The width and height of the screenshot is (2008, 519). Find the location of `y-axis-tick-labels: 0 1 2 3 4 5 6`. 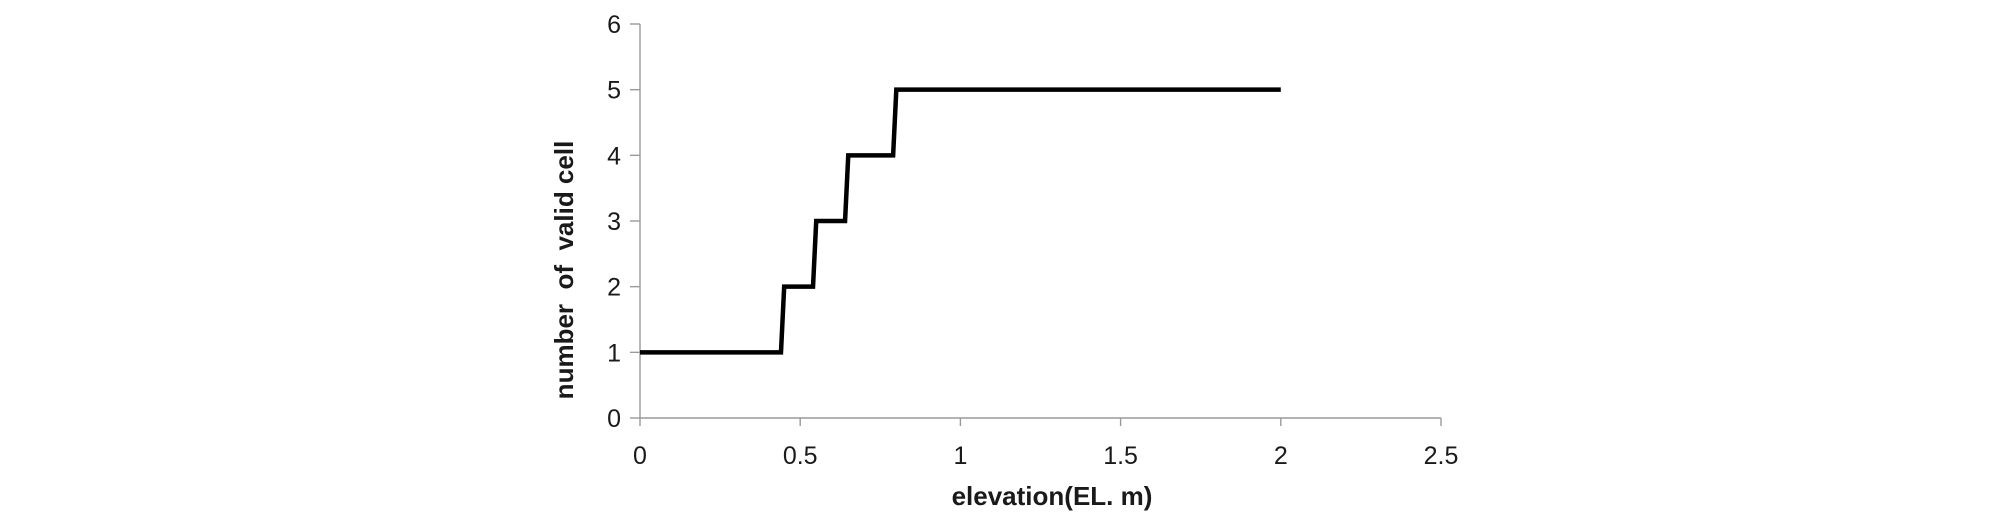

y-axis-tick-labels: 0 1 2 3 4 5 6 is located at coordinates (614, 222).